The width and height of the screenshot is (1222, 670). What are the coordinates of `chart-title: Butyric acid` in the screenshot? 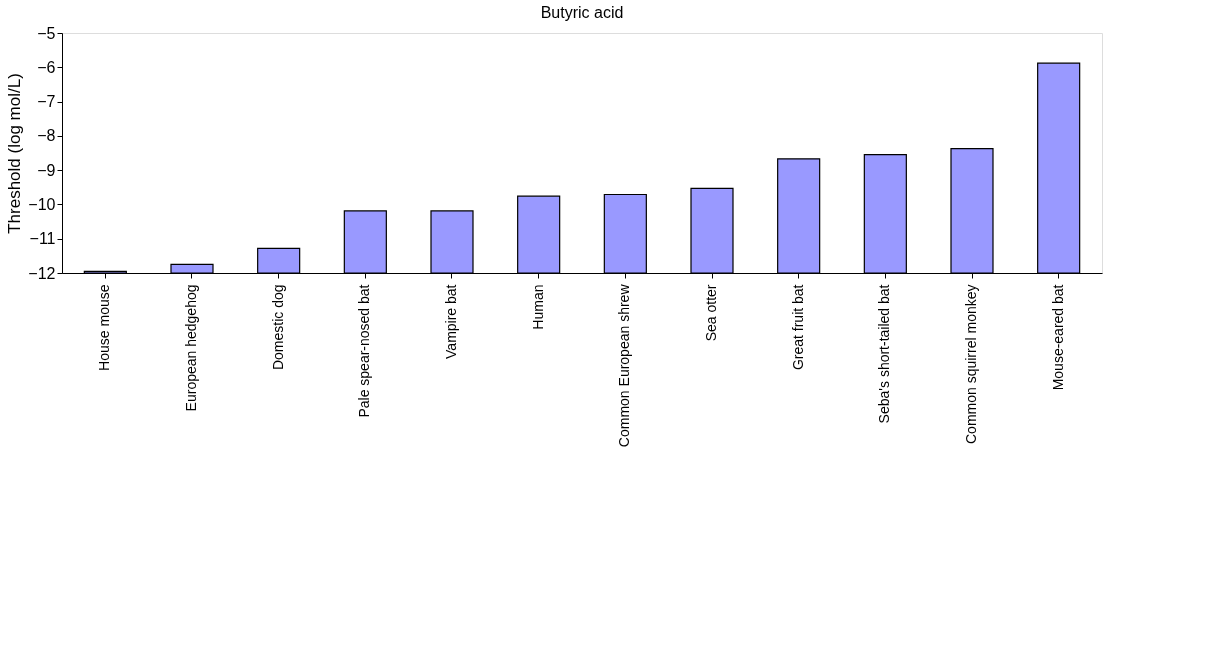 It's located at (582, 12).